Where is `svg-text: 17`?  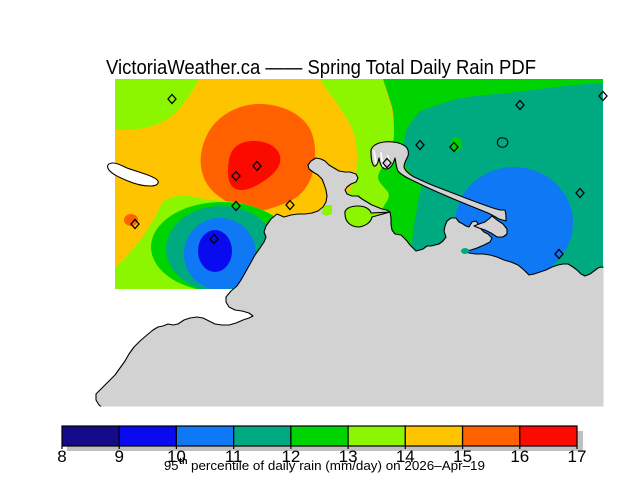 svg-text: 17 is located at coordinates (577, 456).